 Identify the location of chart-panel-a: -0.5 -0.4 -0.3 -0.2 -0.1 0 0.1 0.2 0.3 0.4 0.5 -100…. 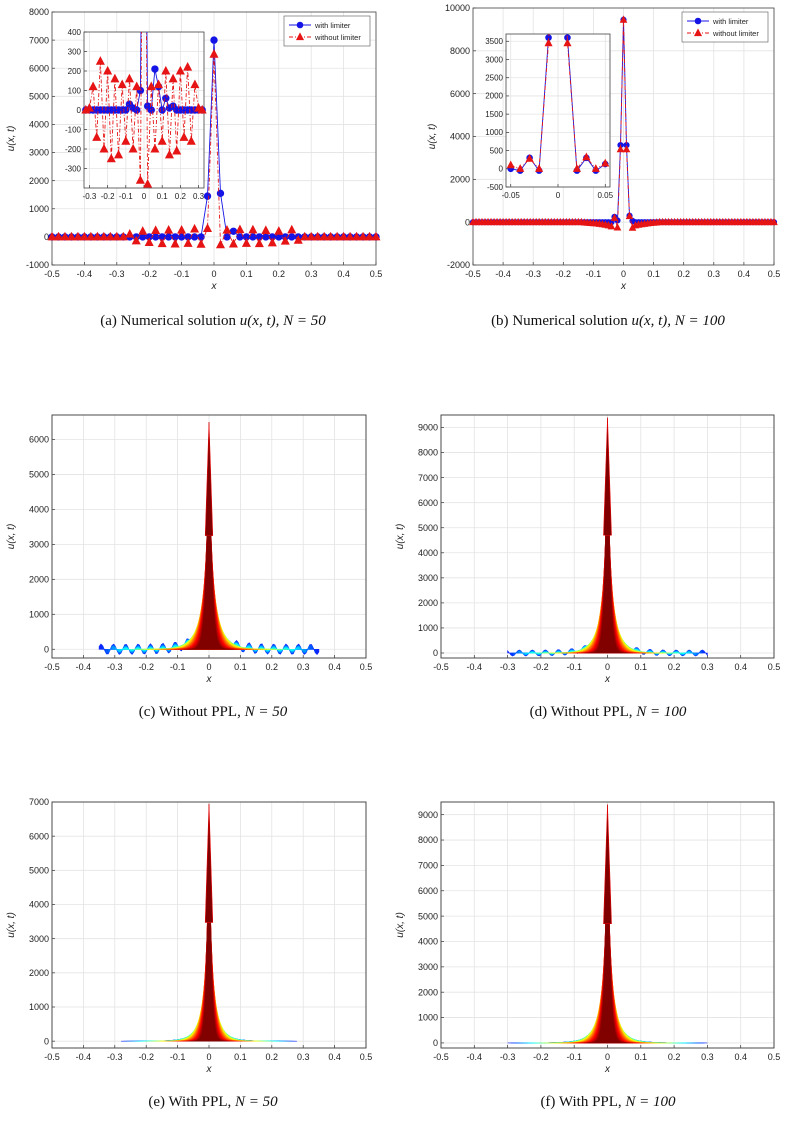
(194, 149).